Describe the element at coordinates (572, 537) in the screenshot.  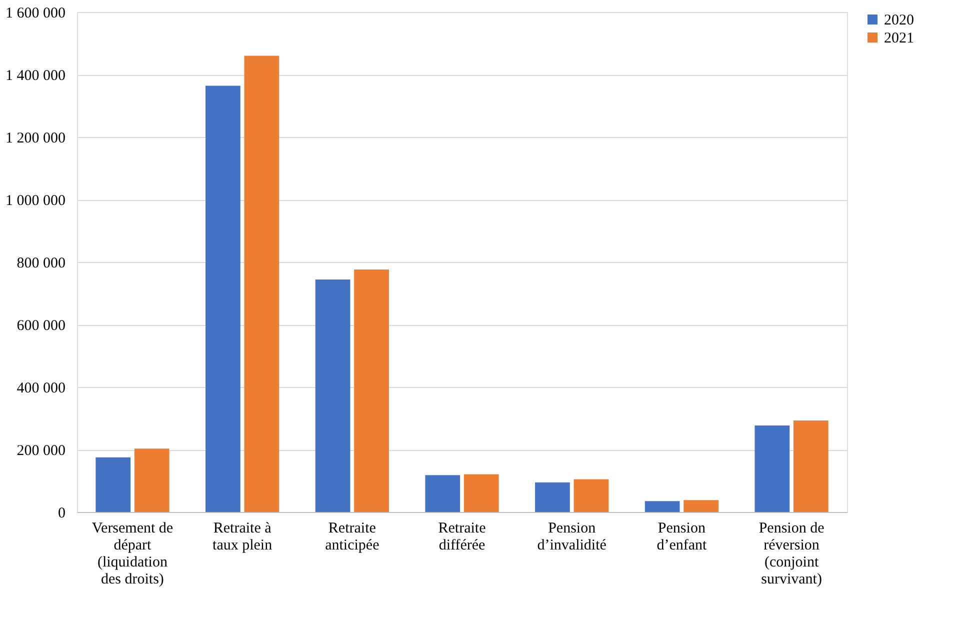
I see `x-tick-label: Pension d’invalidité` at that location.